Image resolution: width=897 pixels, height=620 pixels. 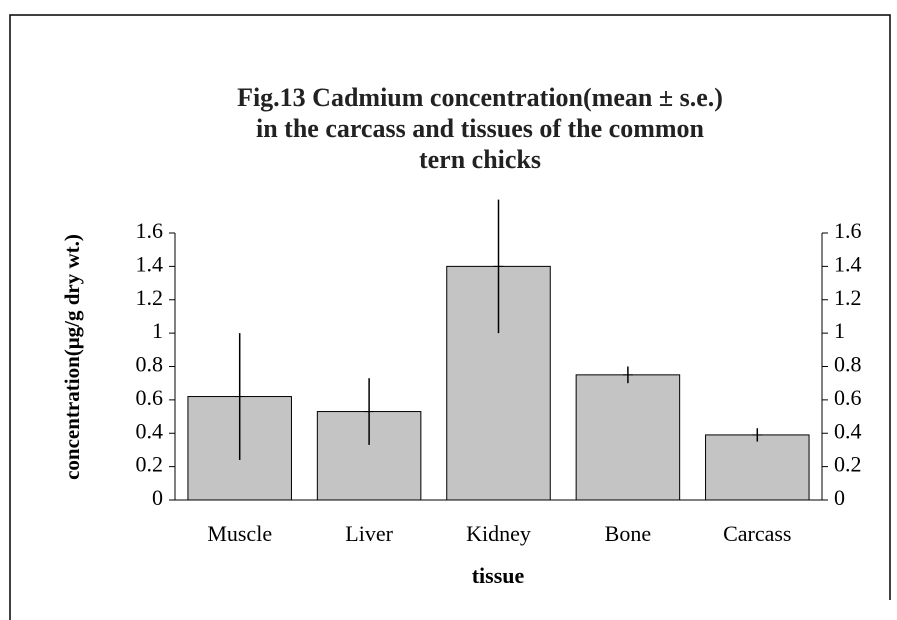 I want to click on y2-tick-label: 1.2, so click(x=848, y=297).